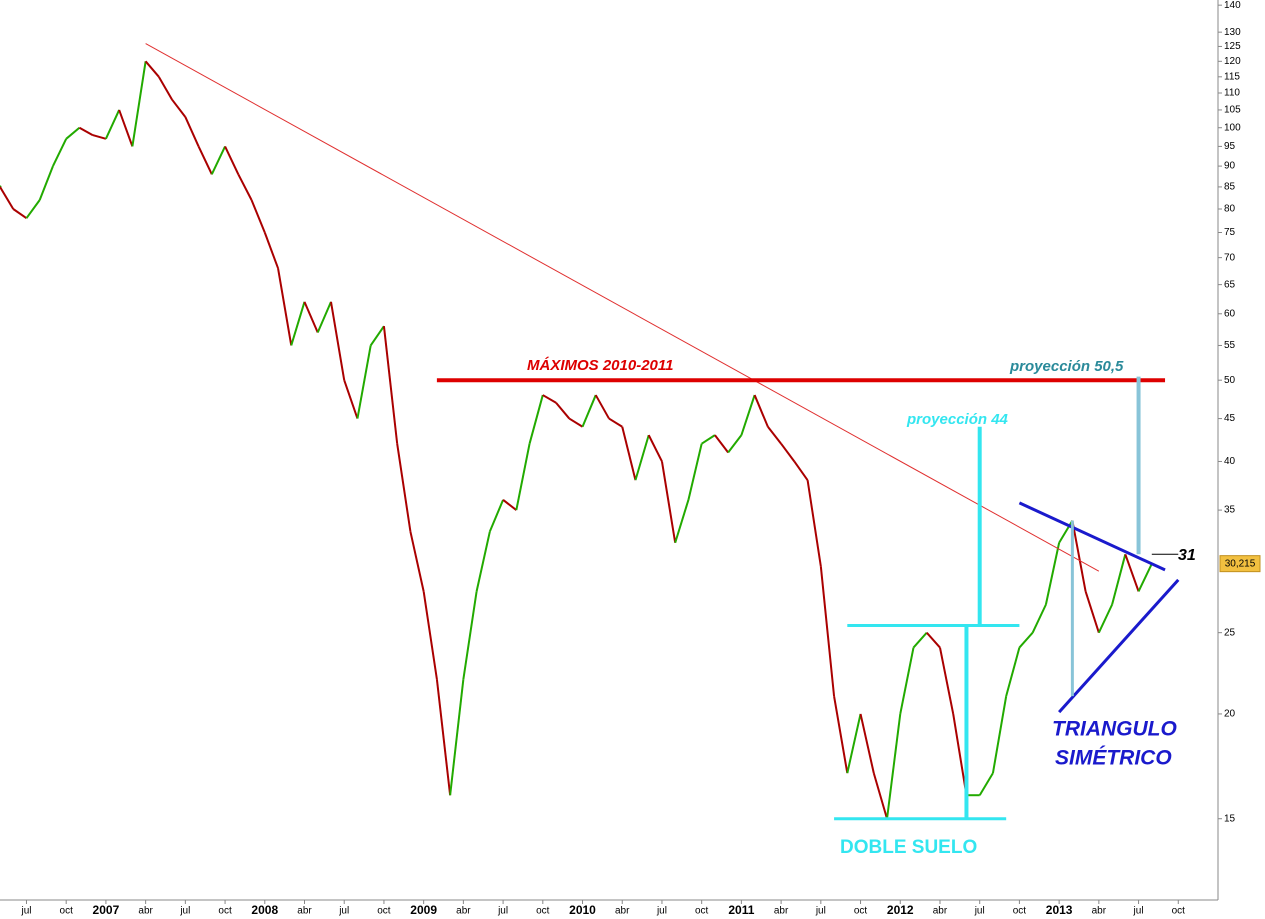 Image resolution: width=1265 pixels, height=919 pixels. I want to click on price-label-box, so click(1240, 564).